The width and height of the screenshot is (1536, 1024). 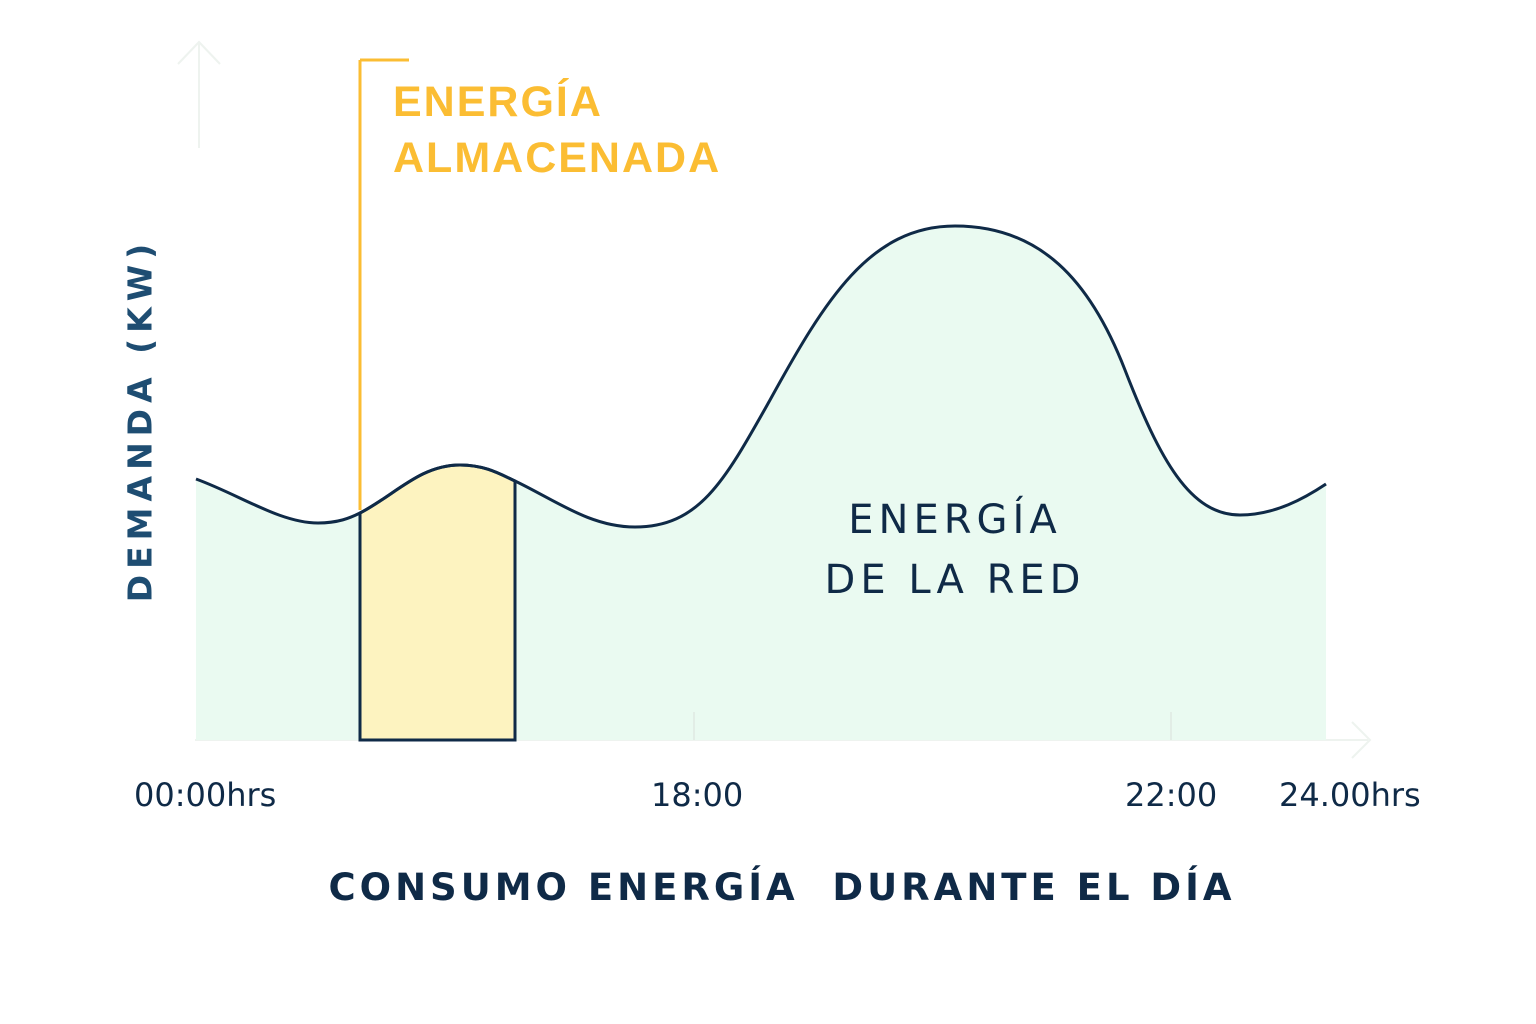 I want to click on stored-energy-area, so click(x=437, y=602).